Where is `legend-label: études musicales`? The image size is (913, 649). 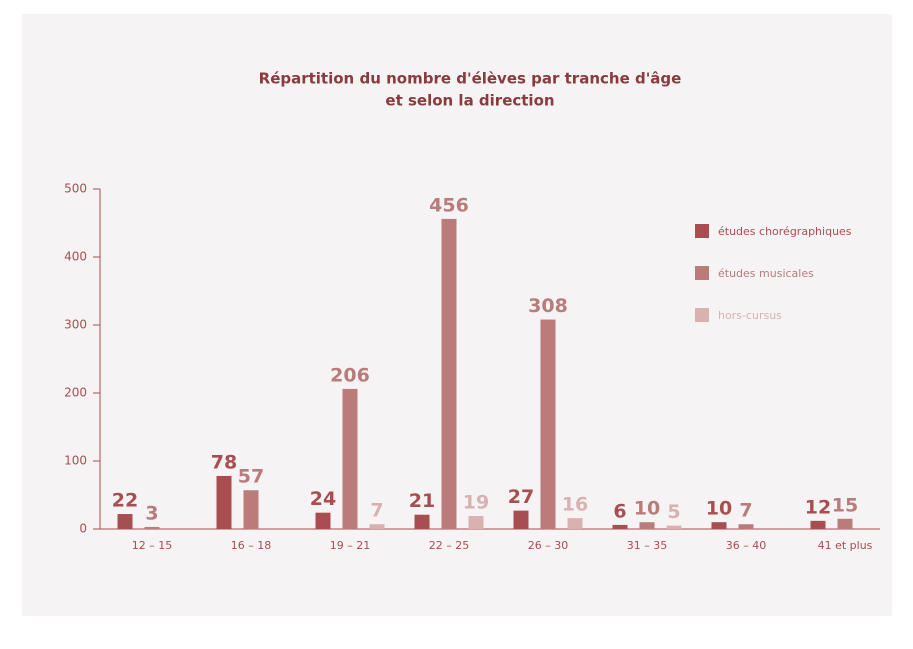 legend-label: études musicales is located at coordinates (766, 273).